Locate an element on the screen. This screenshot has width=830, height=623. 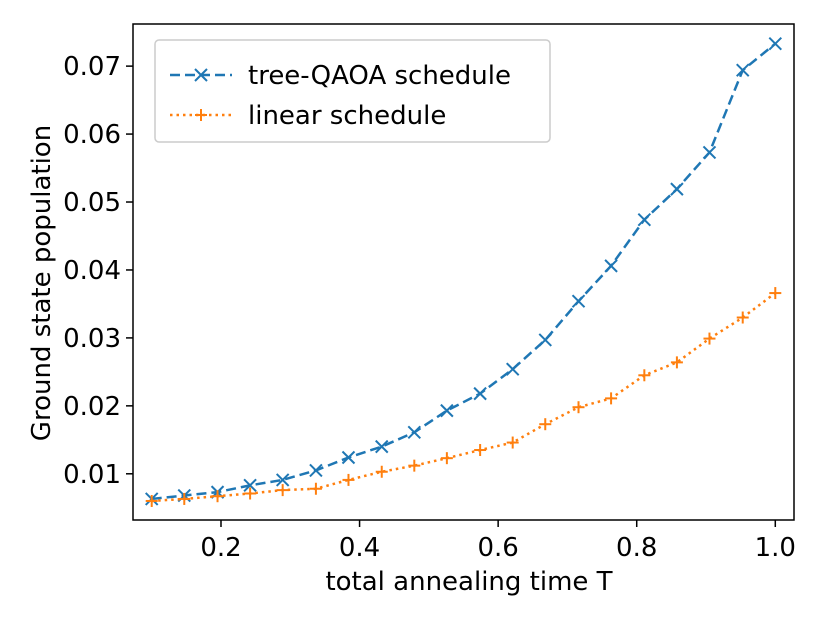
y-tick-label-1: 0.02 is located at coordinates (92, 407).